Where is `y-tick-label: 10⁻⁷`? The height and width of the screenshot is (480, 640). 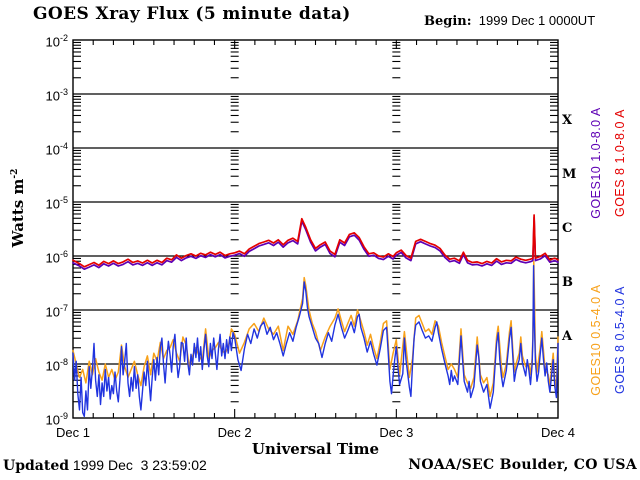 y-tick-label: 10⁻⁷ is located at coordinates (56, 311).